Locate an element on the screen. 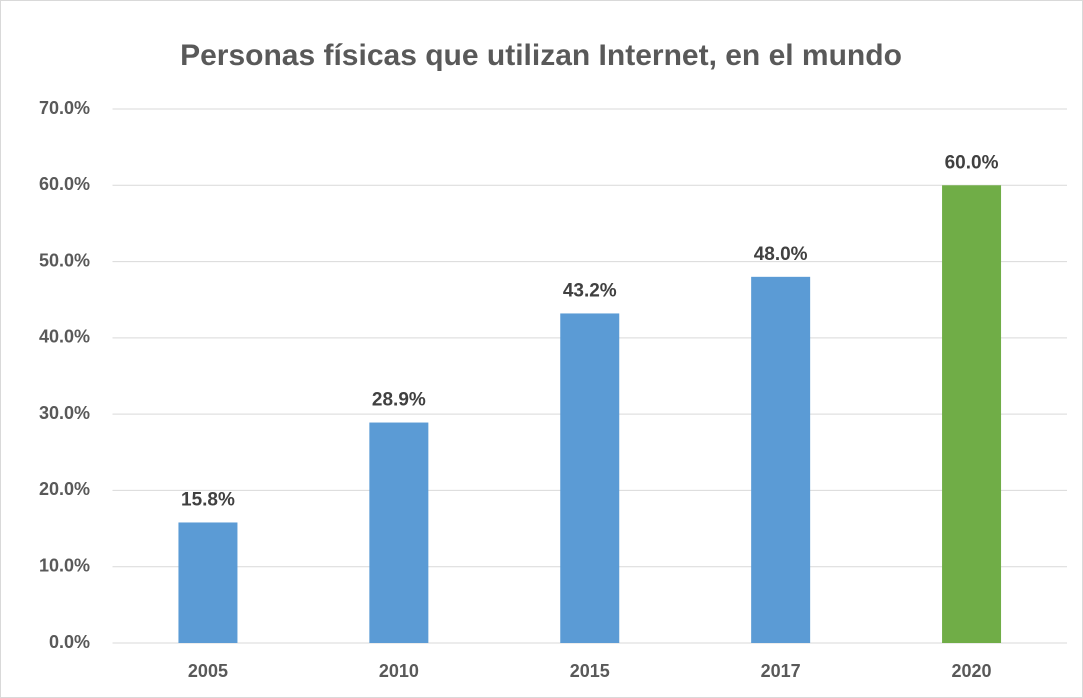 This screenshot has width=1083, height=698. y-tick-label: 20.0% is located at coordinates (64, 489).